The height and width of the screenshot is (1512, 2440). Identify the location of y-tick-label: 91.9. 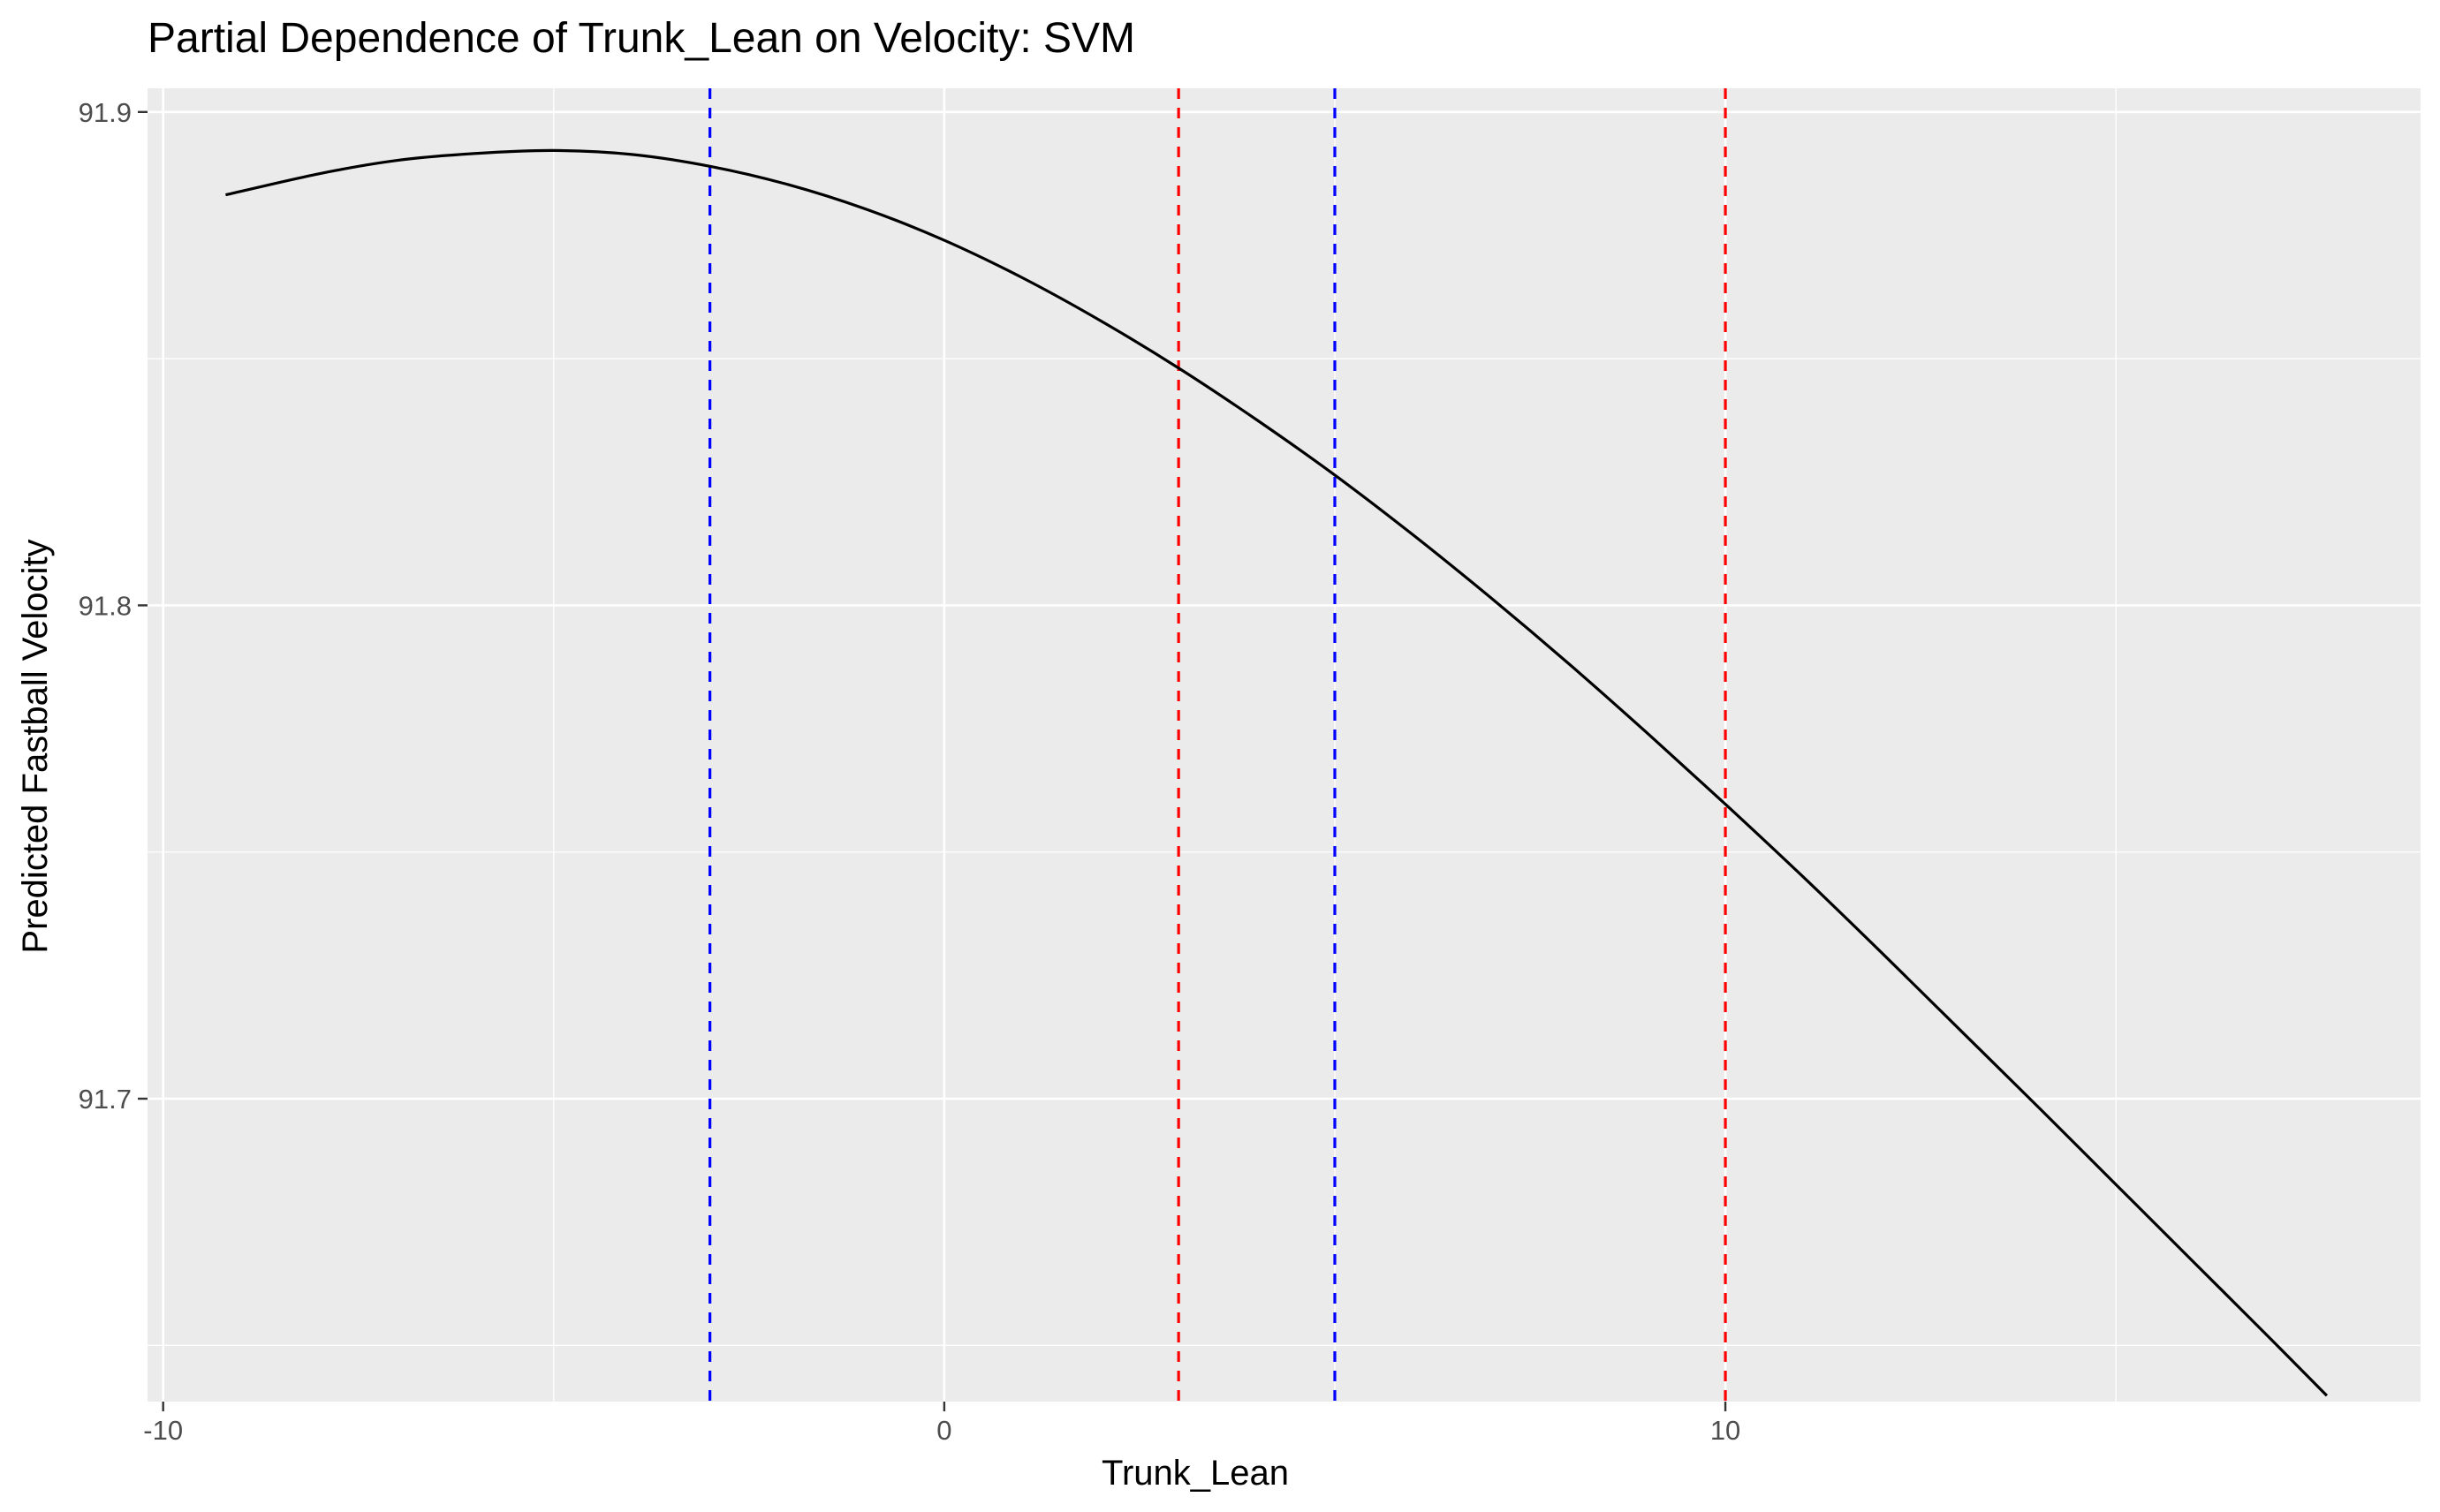
(105, 112).